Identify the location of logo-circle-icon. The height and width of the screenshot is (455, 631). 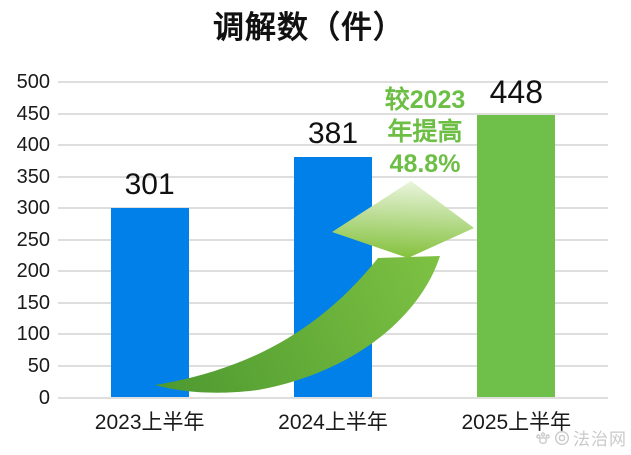
(562, 437).